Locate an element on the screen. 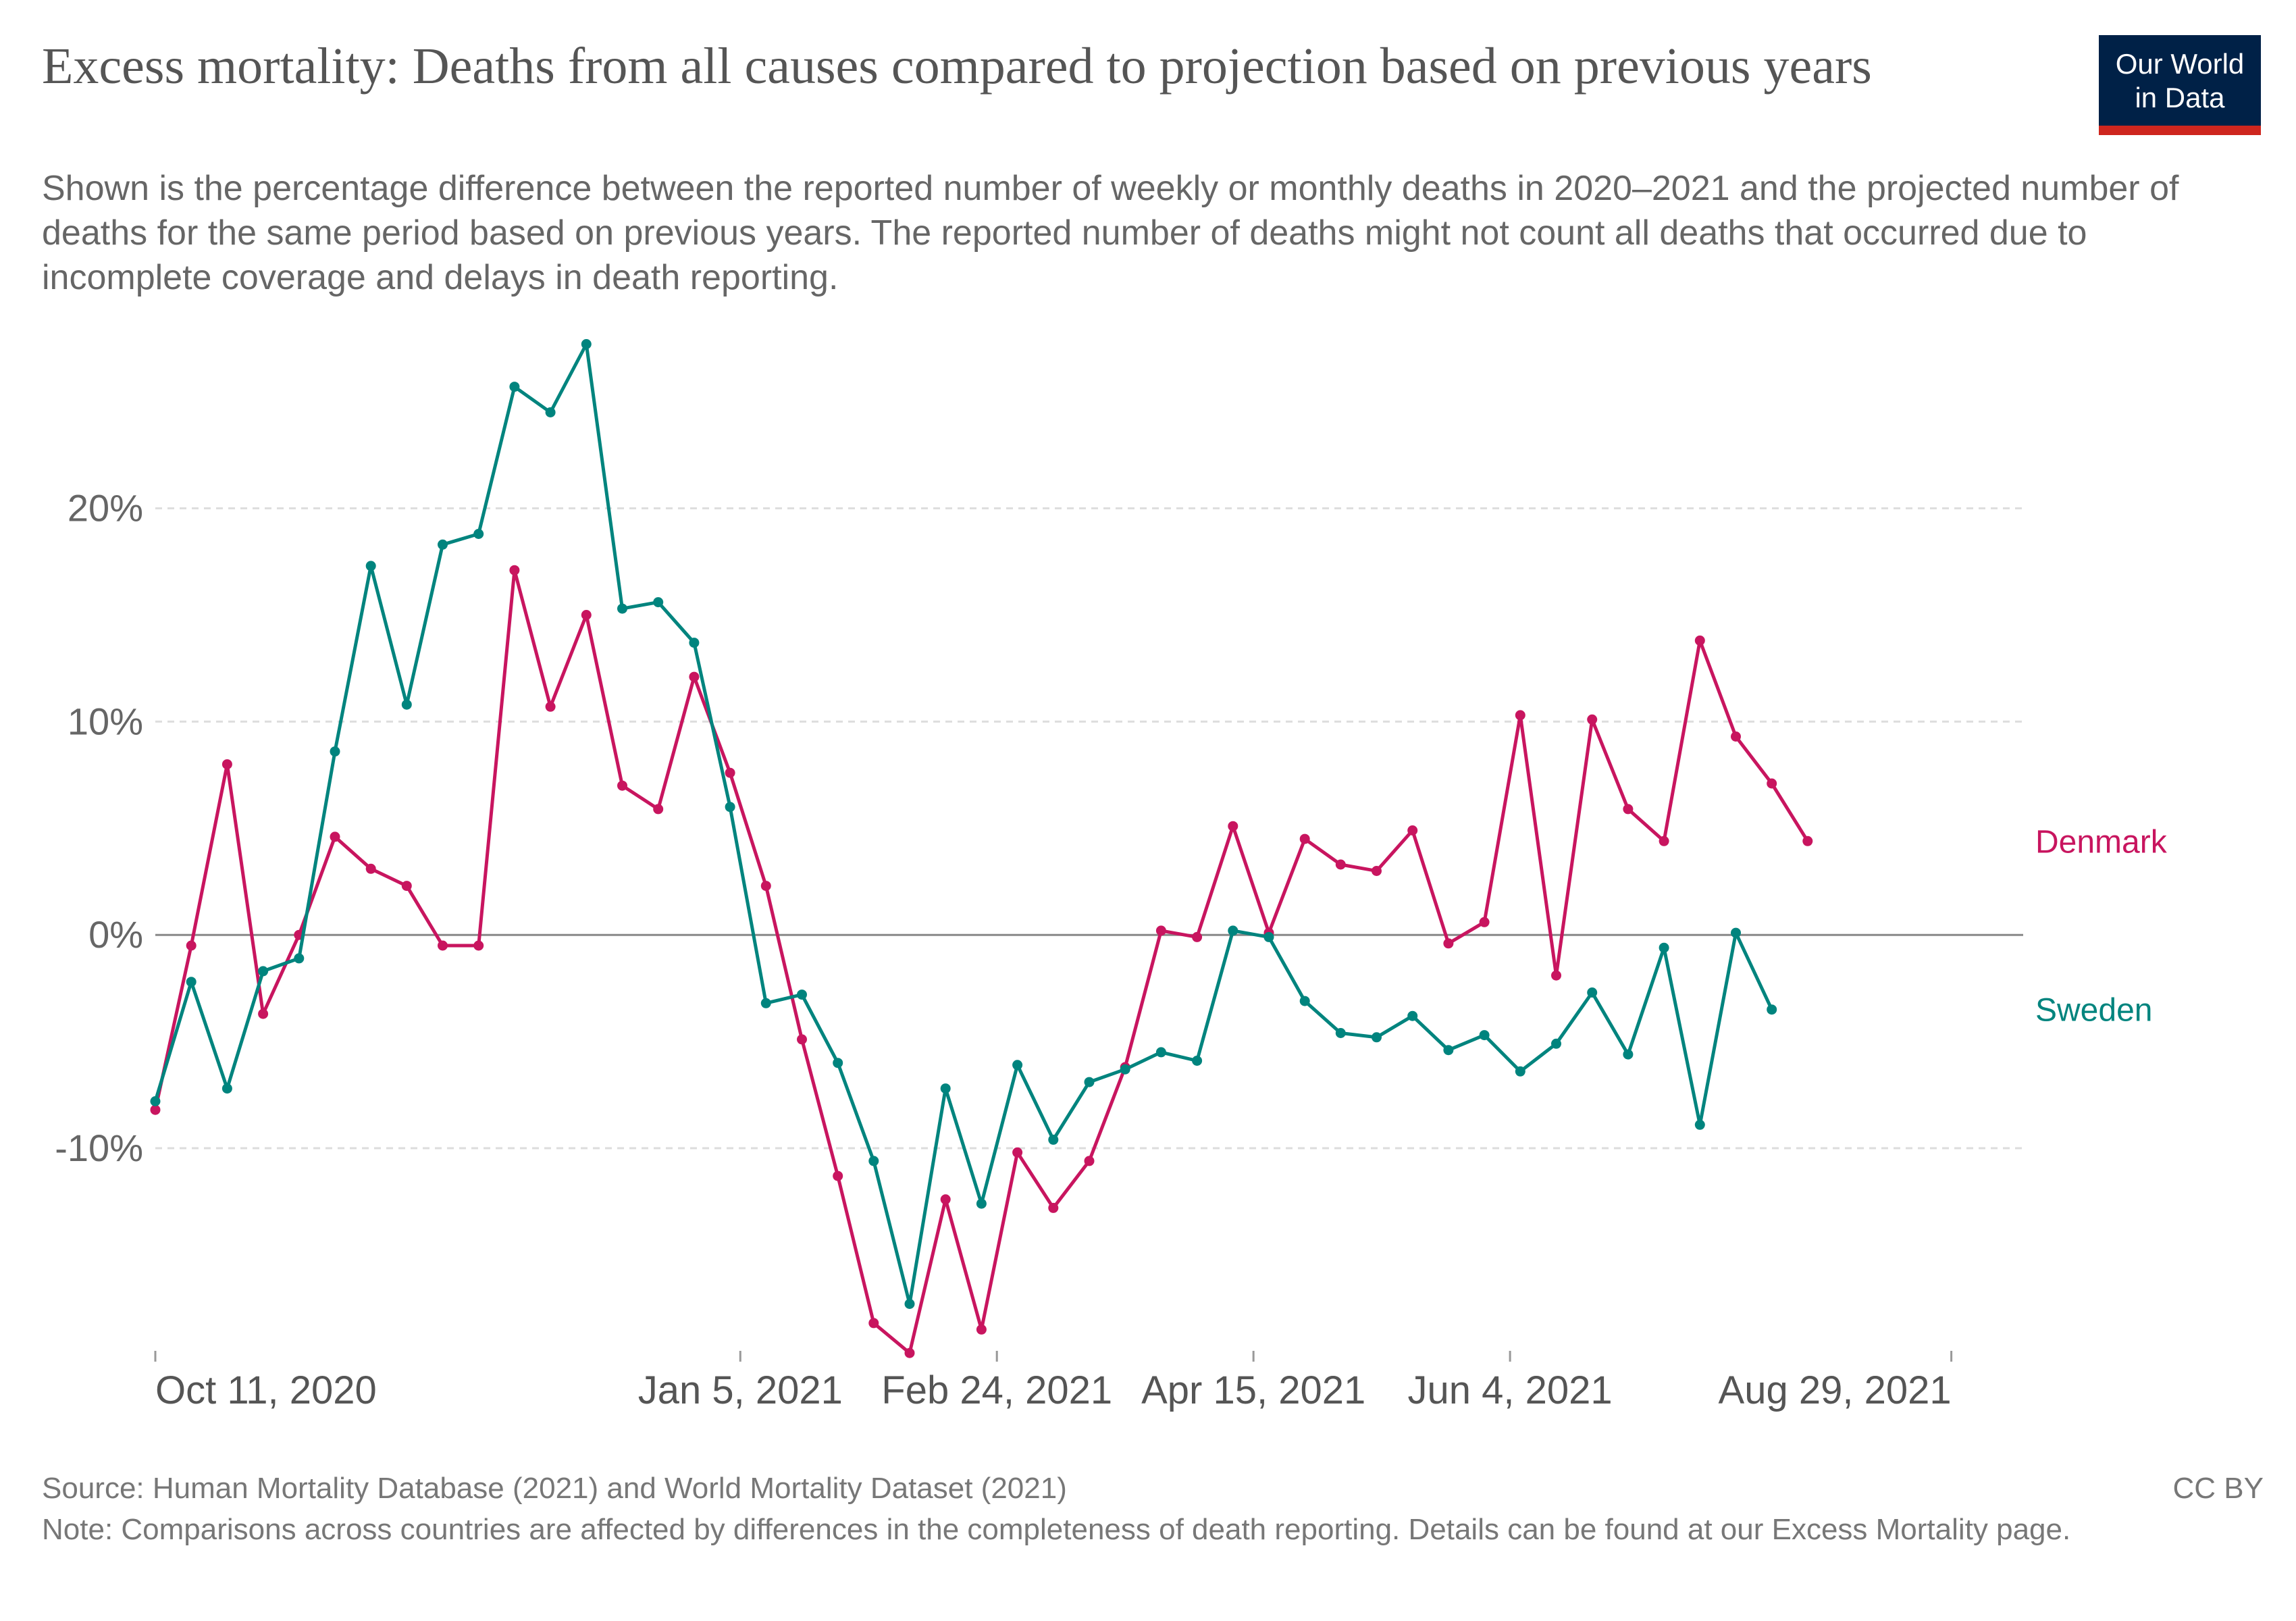  y-tick-label: -10% is located at coordinates (99, 1148).